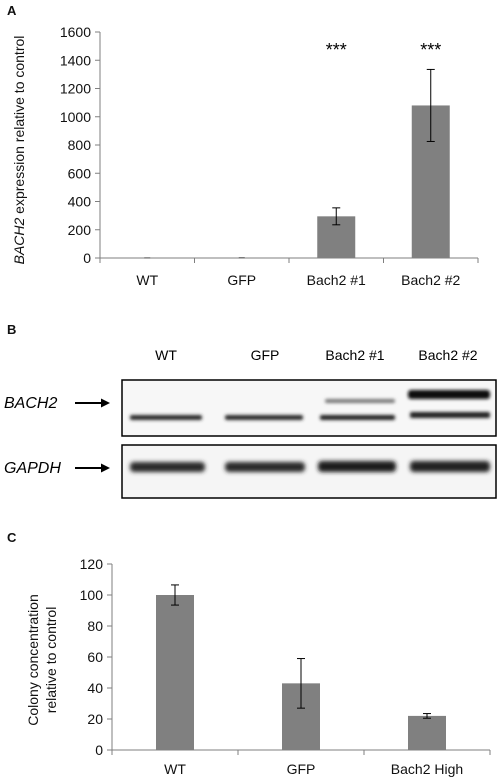 The image size is (500, 783). What do you see at coordinates (354, 355) in the screenshot?
I see `blot-lane-label: Bach2 #1` at bounding box center [354, 355].